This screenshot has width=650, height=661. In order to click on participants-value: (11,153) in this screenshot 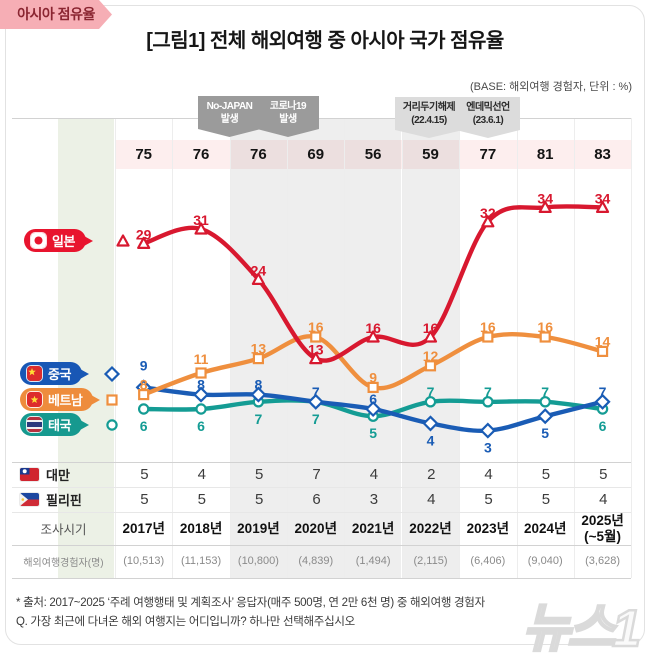, I will do `click(201, 561)`.